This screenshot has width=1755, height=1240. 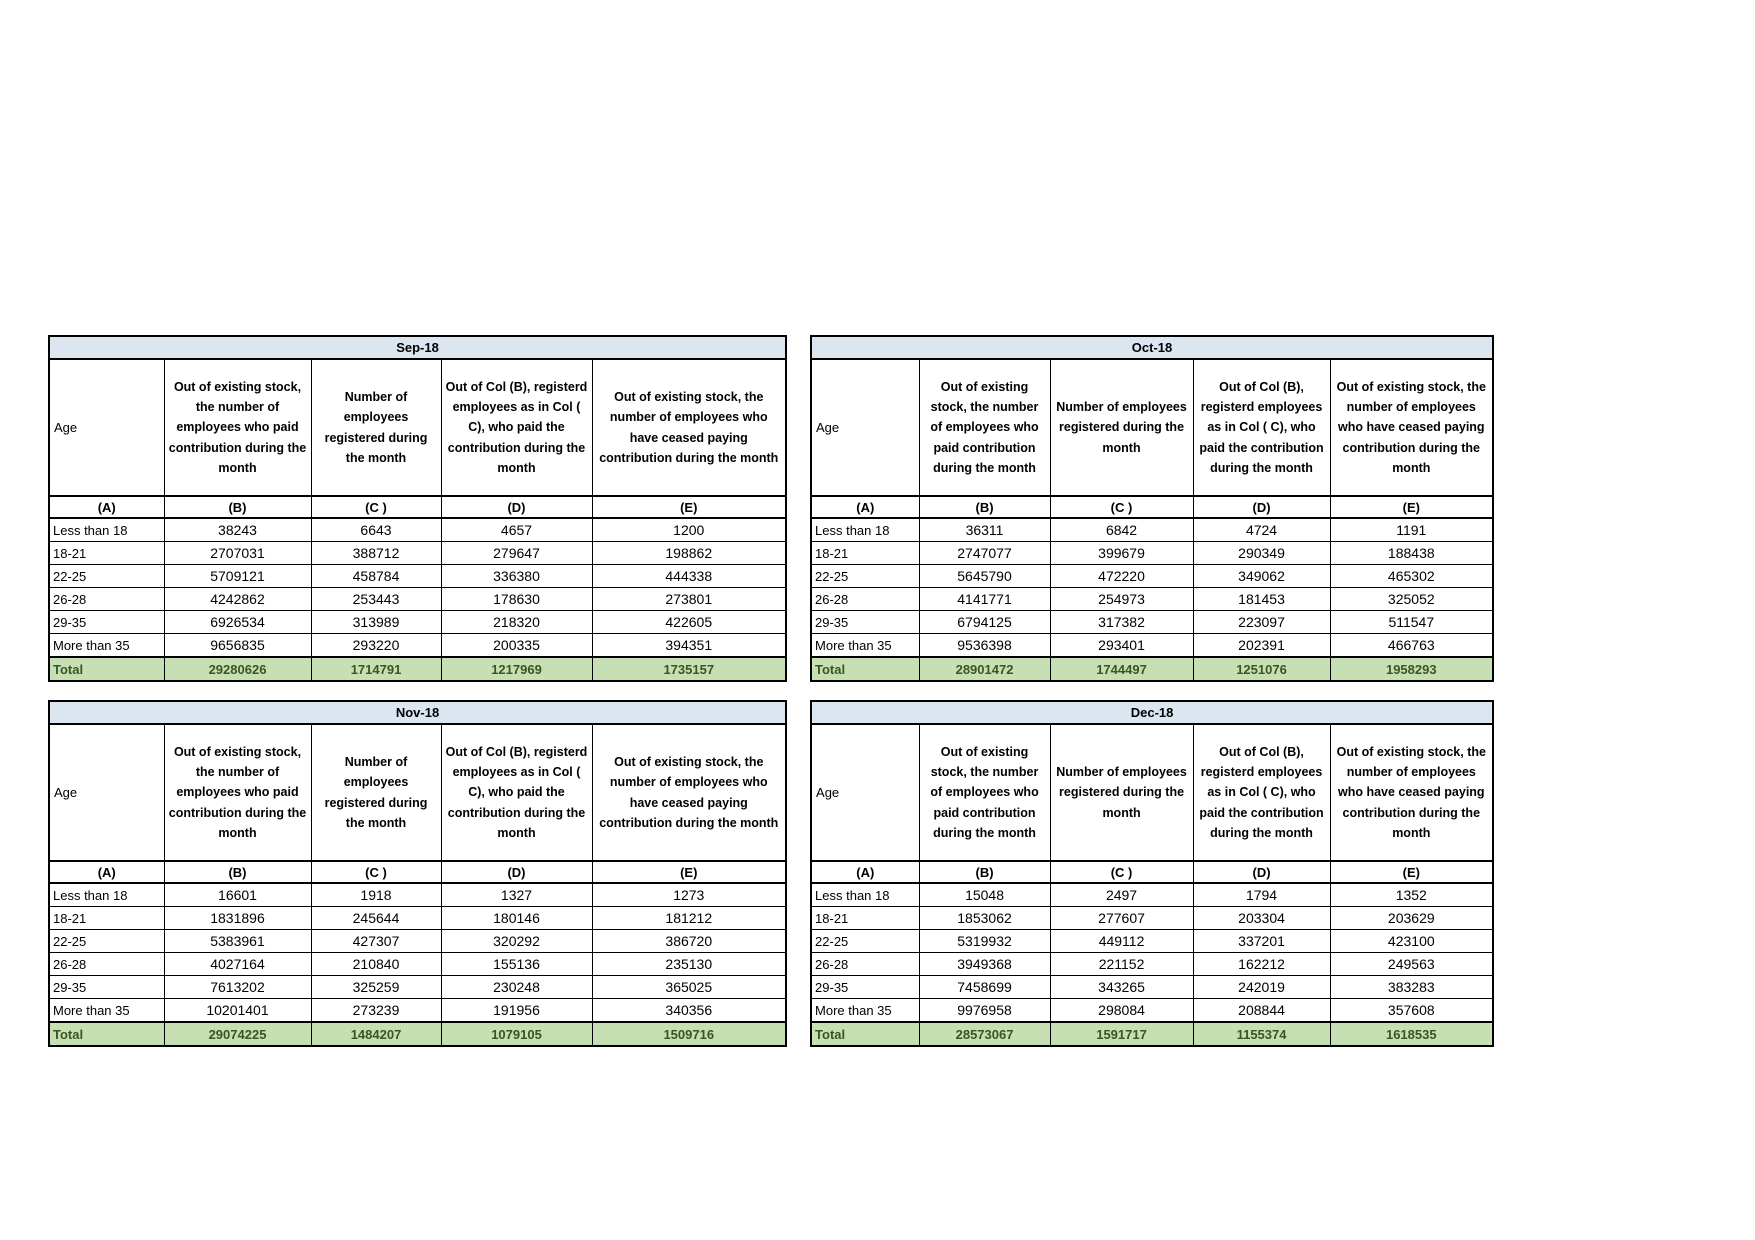 I want to click on total-row: Total 28901472 1744497 1251076 1958293, so click(x=1152, y=669).